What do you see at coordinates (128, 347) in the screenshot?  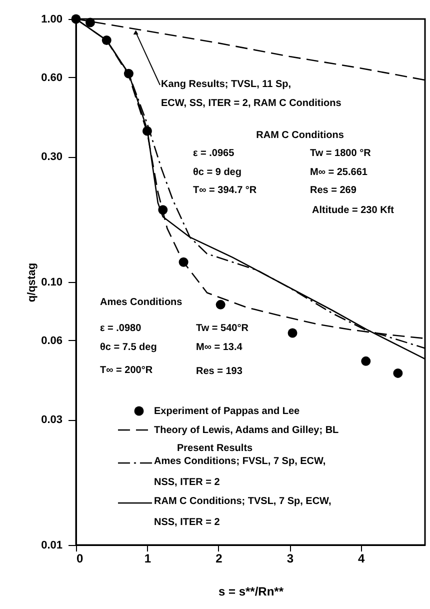 I see `annotation: θc = 7.5 deg` at bounding box center [128, 347].